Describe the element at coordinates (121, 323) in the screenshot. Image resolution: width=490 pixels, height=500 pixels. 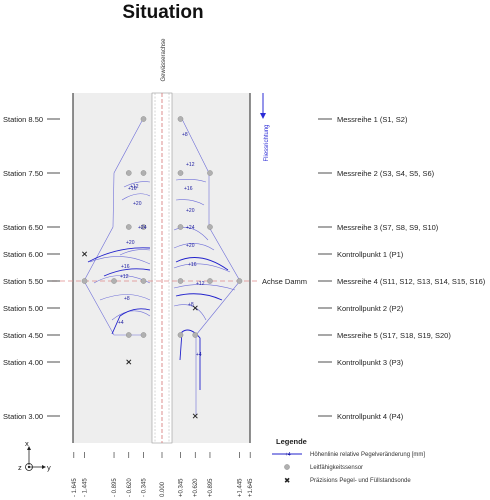
I see `contour-label: +4` at that location.